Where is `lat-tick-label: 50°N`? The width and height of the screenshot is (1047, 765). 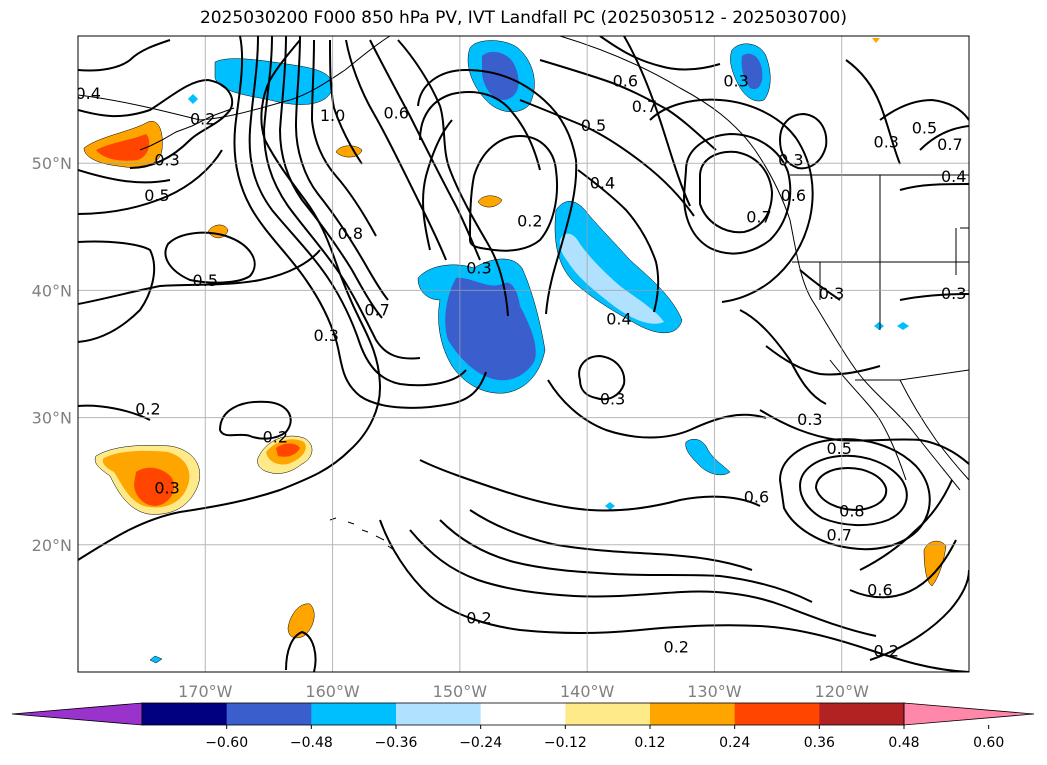
lat-tick-label: 50°N is located at coordinates (52, 163).